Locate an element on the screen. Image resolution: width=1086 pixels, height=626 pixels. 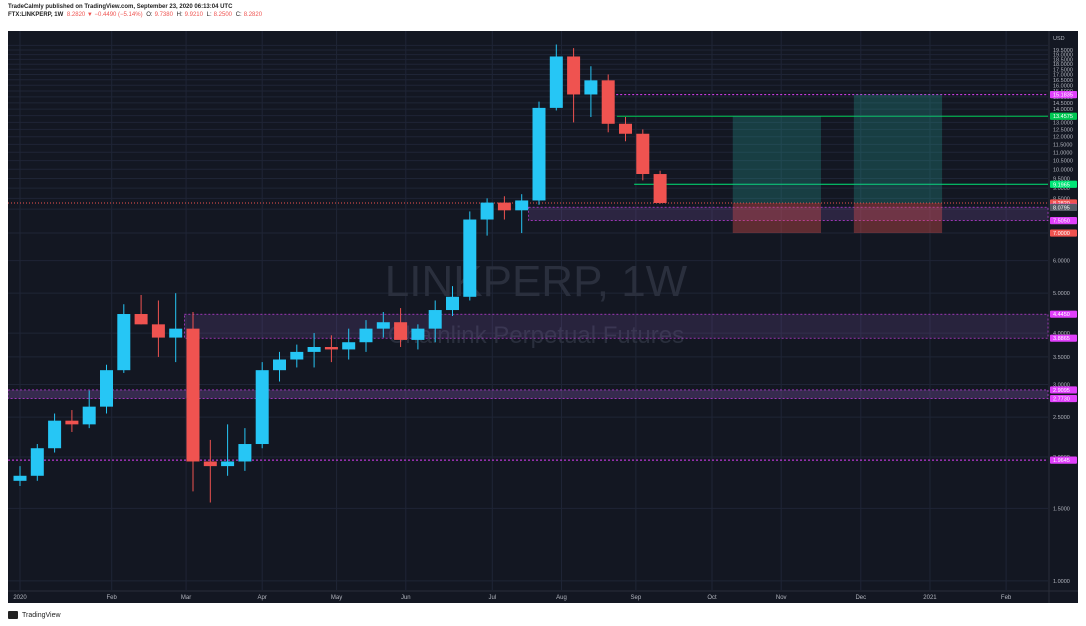
price-tick-label: 11.0000 is located at coordinates (1062, 153).